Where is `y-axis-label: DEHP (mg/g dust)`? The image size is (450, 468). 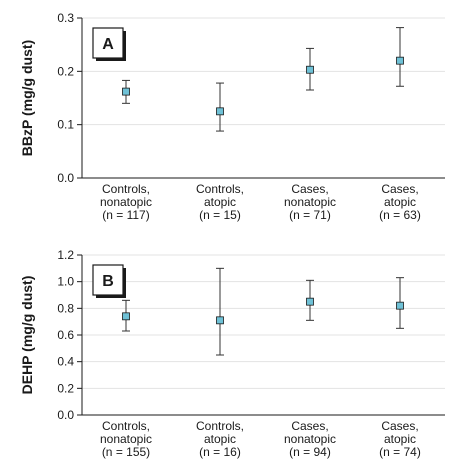 y-axis-label: DEHP (mg/g dust) is located at coordinates (27, 335).